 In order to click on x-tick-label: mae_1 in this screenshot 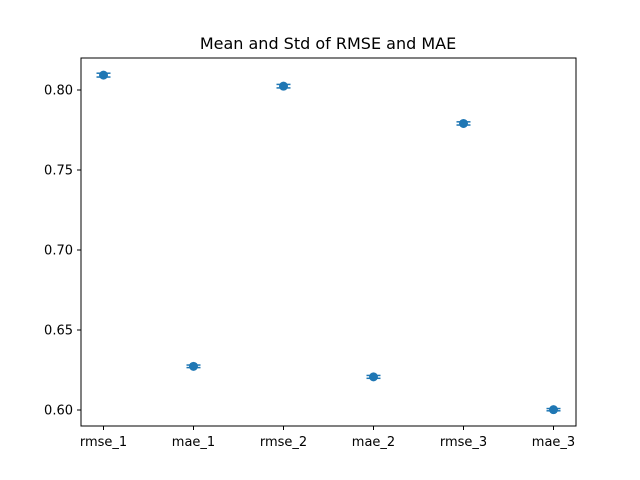, I will do `click(193, 442)`.